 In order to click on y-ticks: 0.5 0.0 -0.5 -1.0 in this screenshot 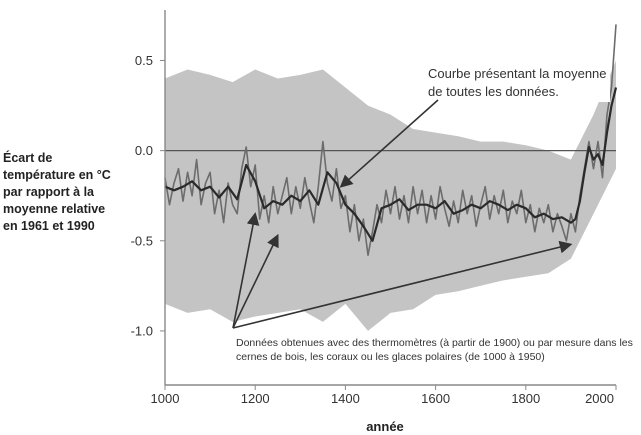, I will do `click(148, 195)`.